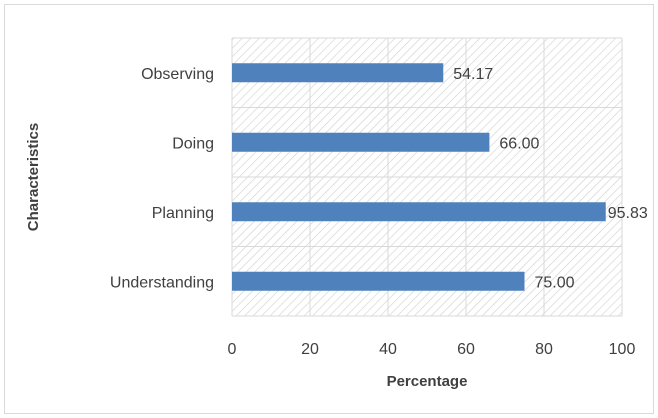 The width and height of the screenshot is (658, 418). I want to click on x-axis-title: Percentage, so click(427, 381).